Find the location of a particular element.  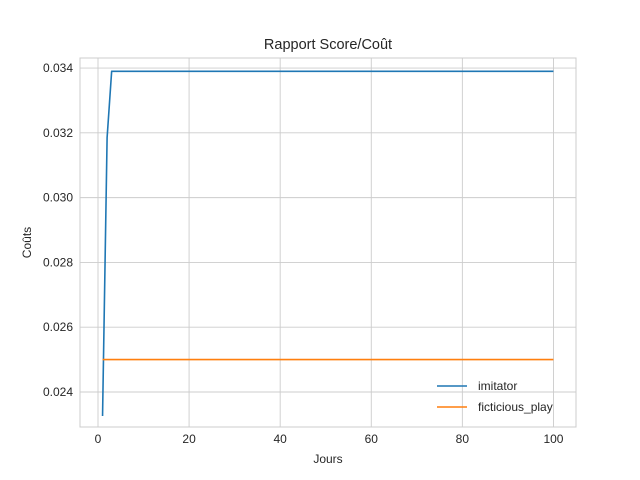

x-tick-label: 20 is located at coordinates (189, 439).